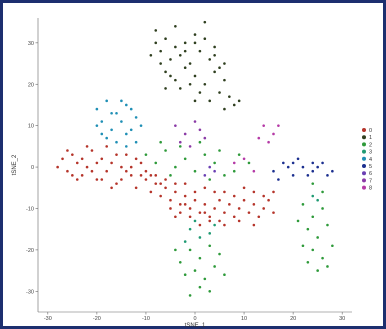 The image size is (386, 329). I want to click on legend-label-5: 5, so click(370, 167).